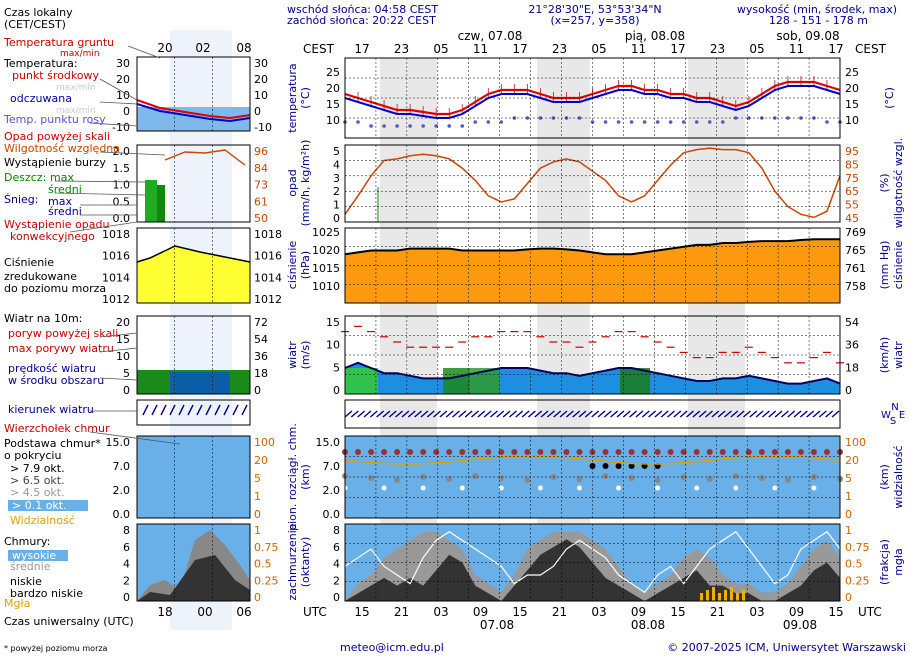 The width and height of the screenshot is (910, 660). I want to click on altitude-label: wysokość (min, środek, max), so click(817, 9).